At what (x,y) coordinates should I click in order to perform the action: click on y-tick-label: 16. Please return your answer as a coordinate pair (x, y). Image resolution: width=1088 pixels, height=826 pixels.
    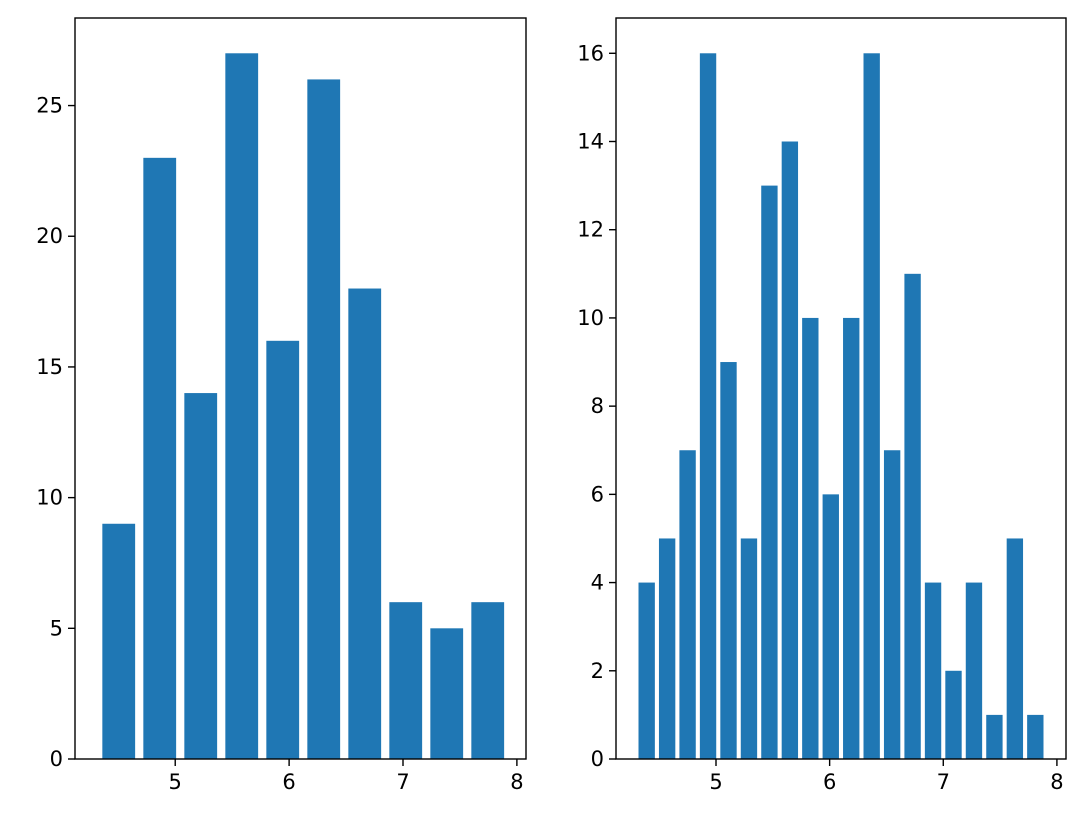
    Looking at the image, I should click on (590, 53).